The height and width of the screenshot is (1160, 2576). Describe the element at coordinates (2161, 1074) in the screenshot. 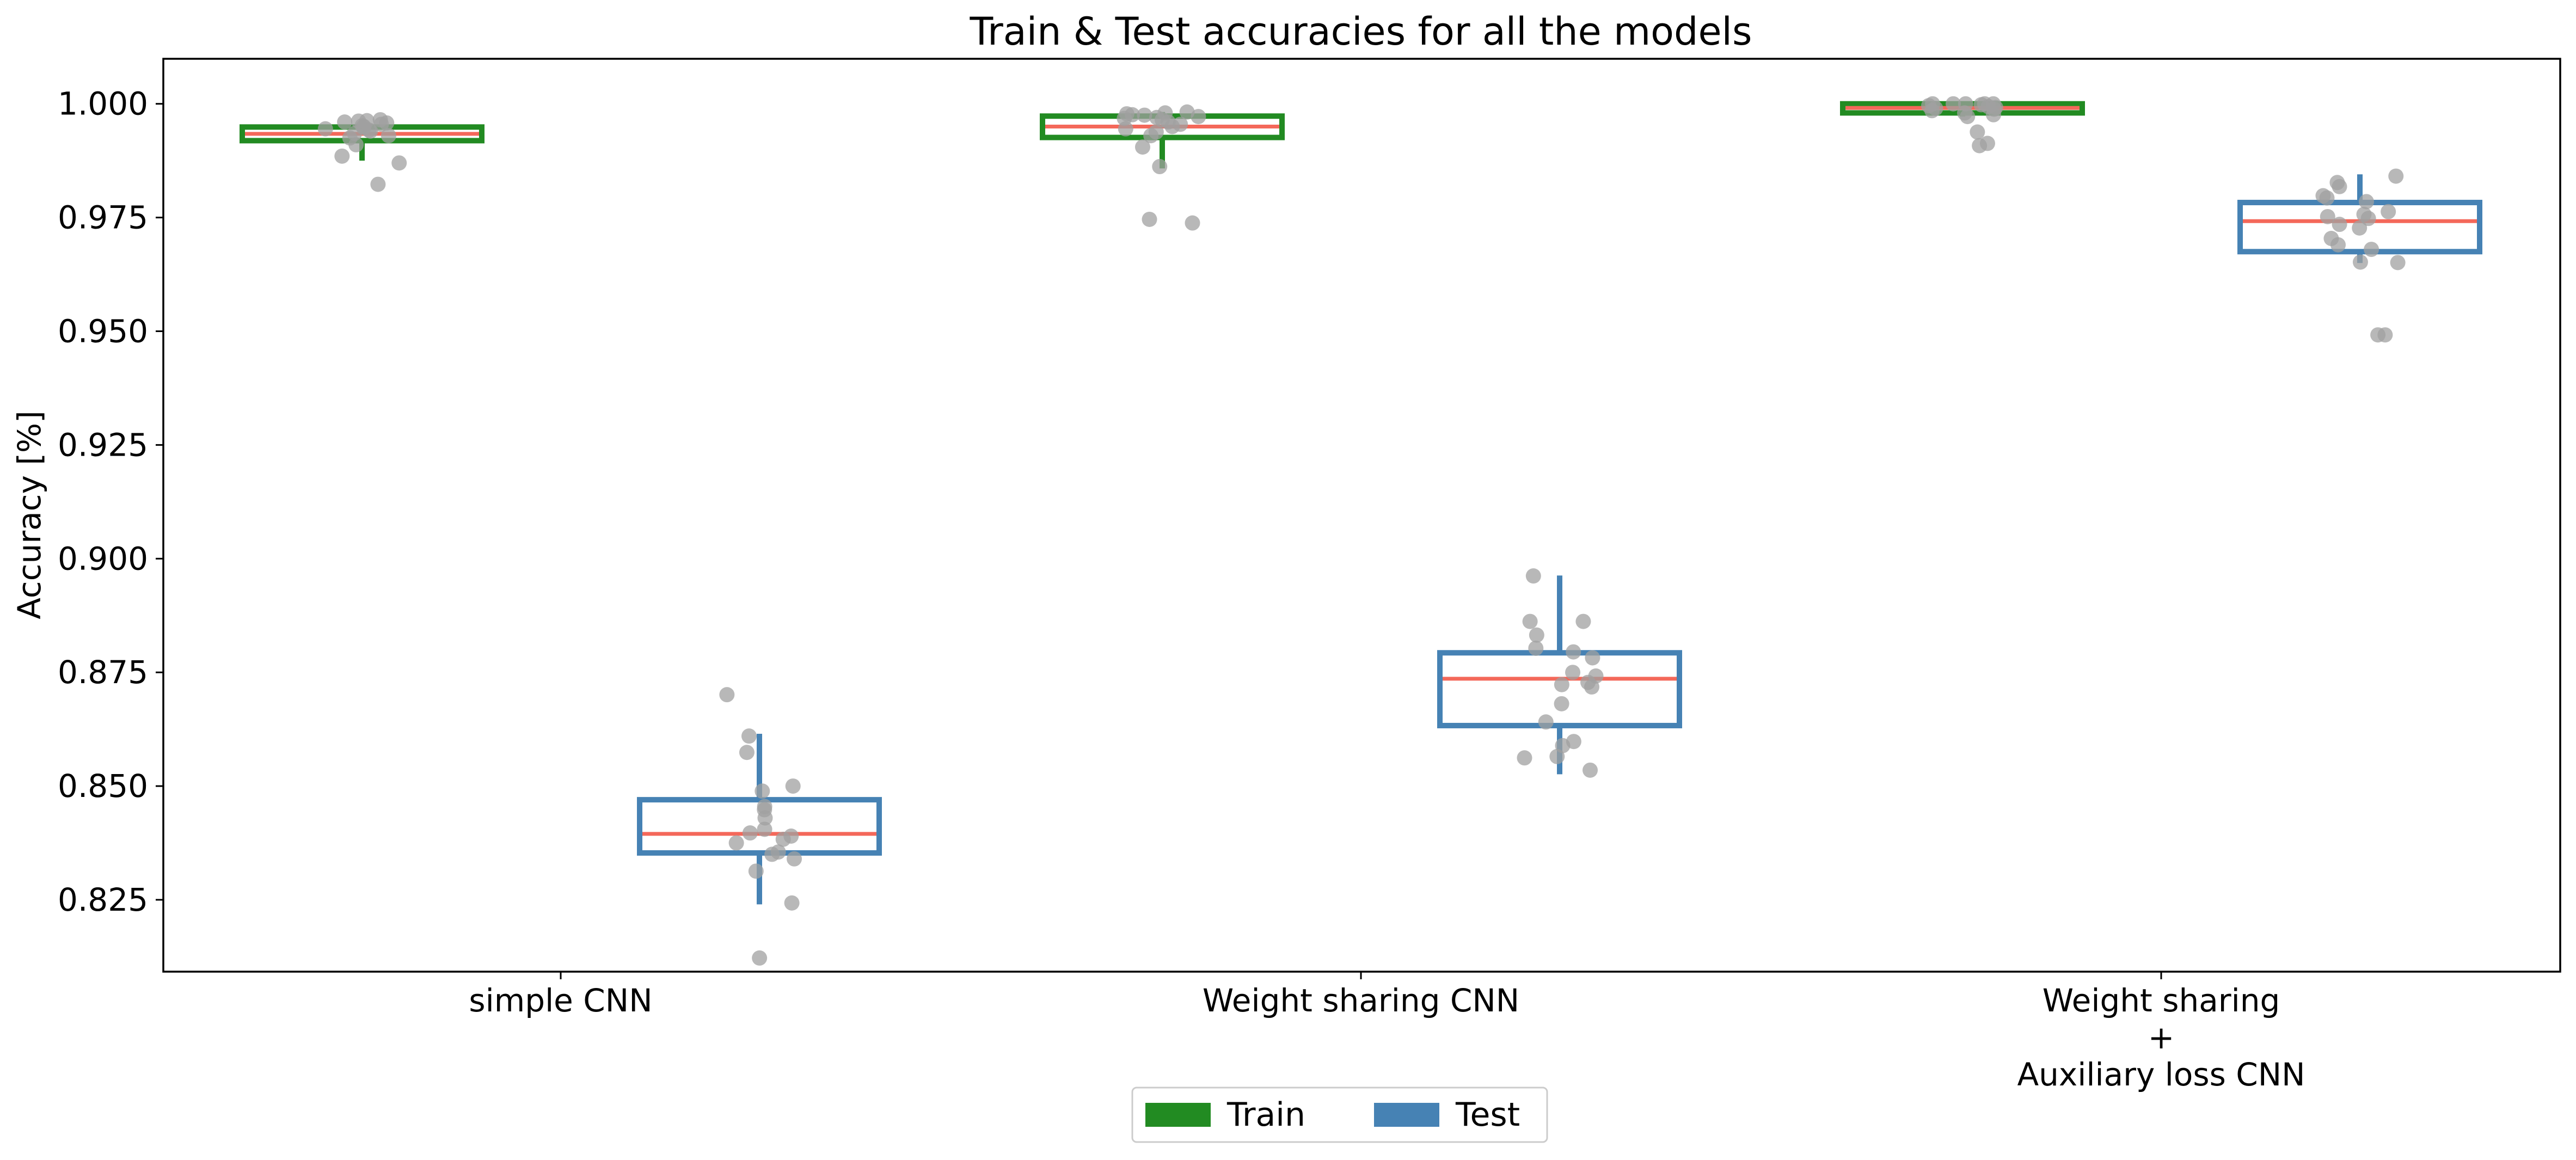

I see `x-tick-label: Auxiliary loss CNN` at that location.